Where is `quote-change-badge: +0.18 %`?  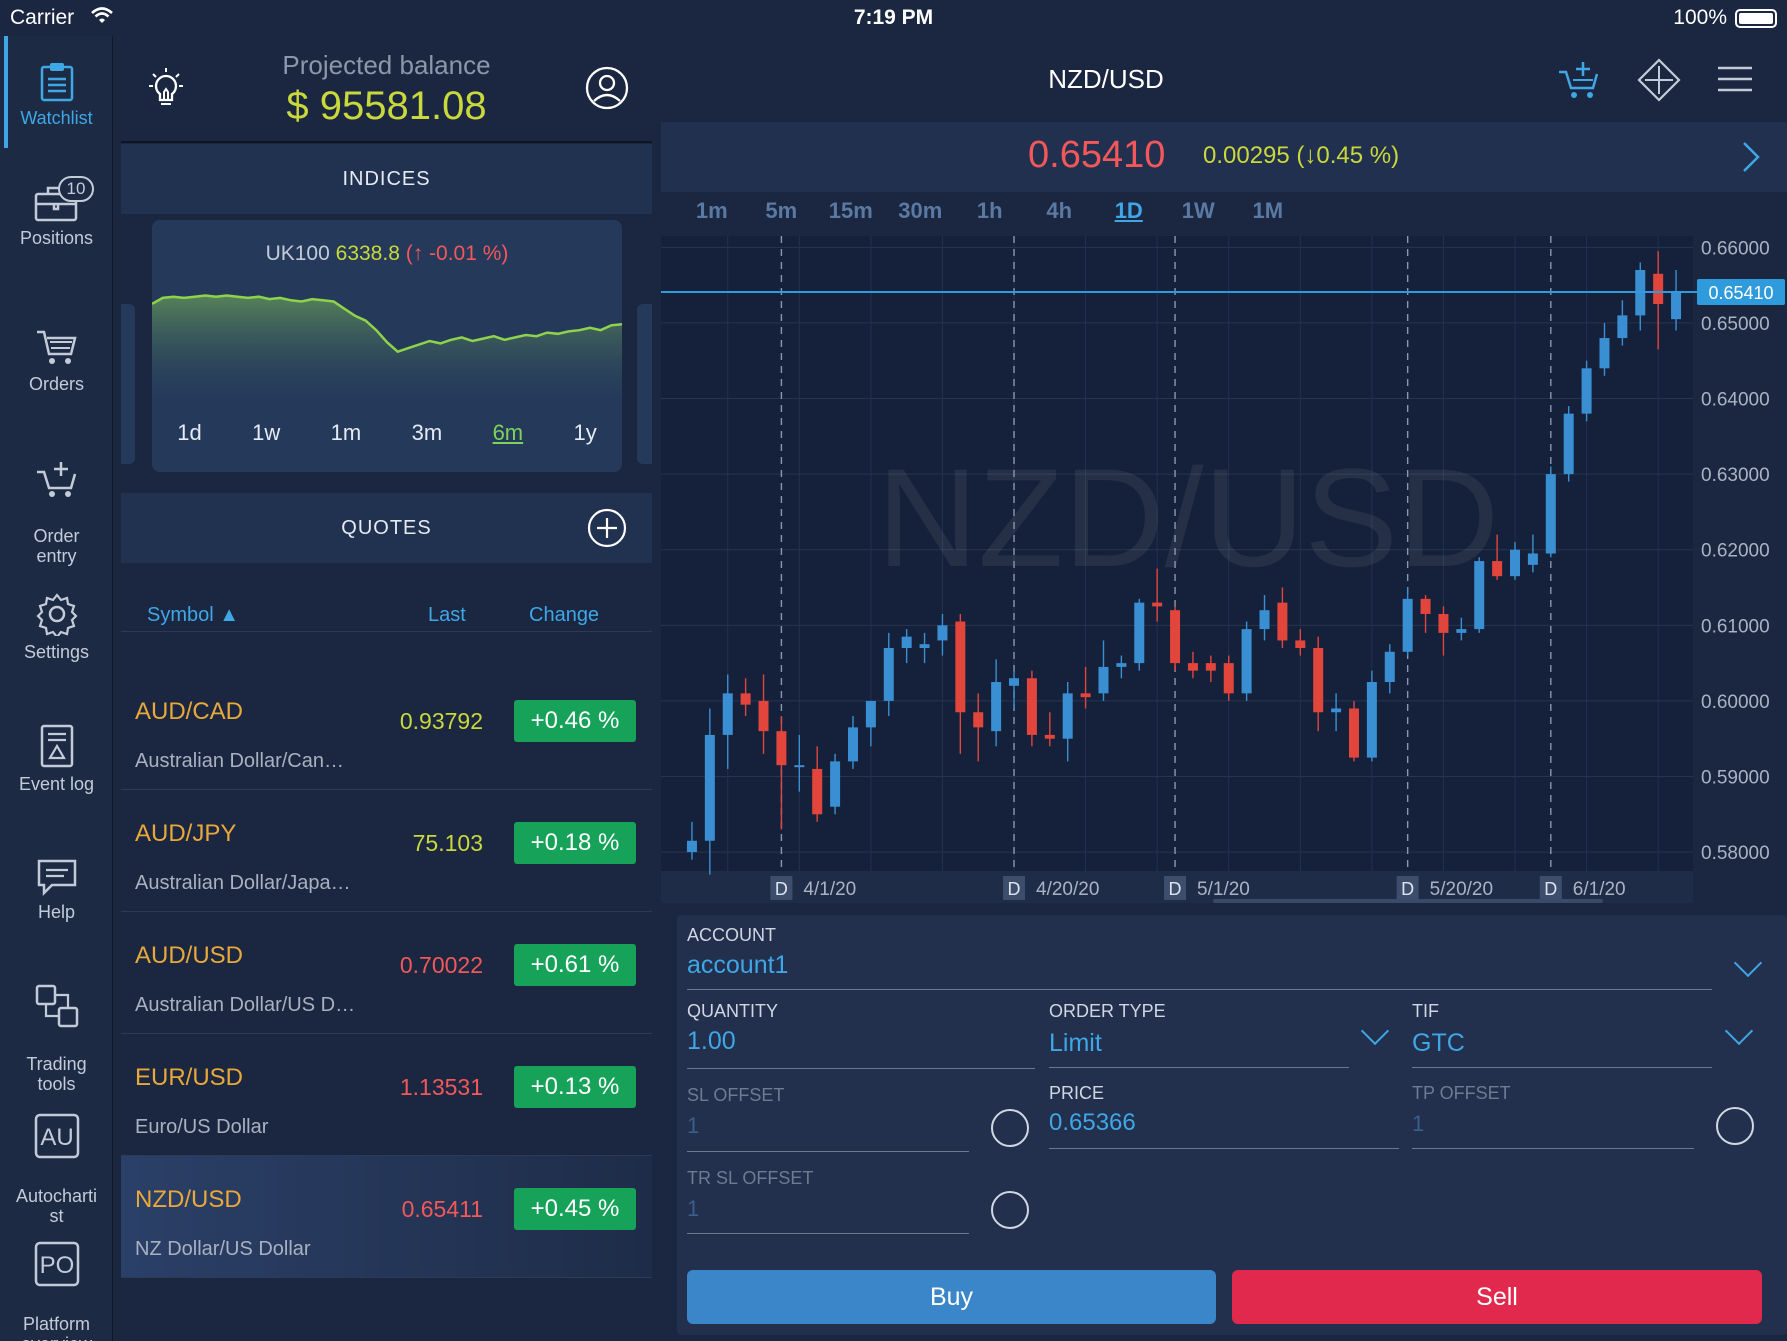
quote-change-badge: +0.18 % is located at coordinates (575, 843).